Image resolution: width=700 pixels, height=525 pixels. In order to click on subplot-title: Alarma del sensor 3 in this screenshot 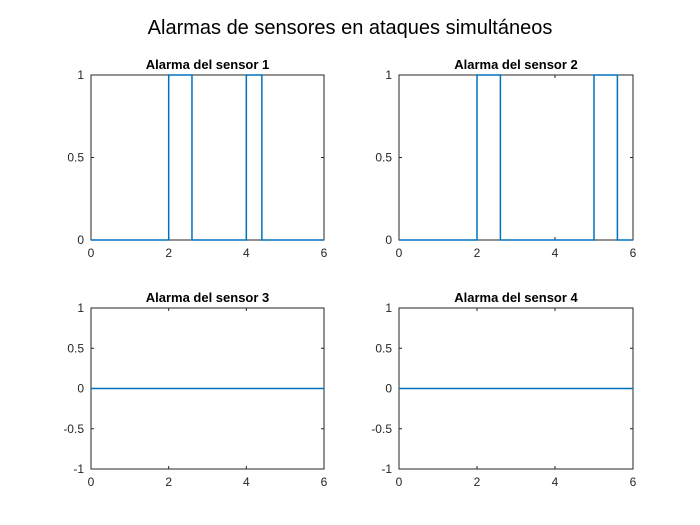, I will do `click(208, 297)`.